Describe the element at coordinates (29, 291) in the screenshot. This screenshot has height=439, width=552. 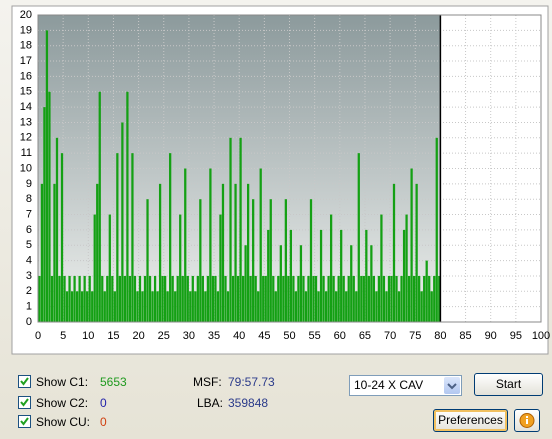
I see `y-tick-label: 2` at that location.